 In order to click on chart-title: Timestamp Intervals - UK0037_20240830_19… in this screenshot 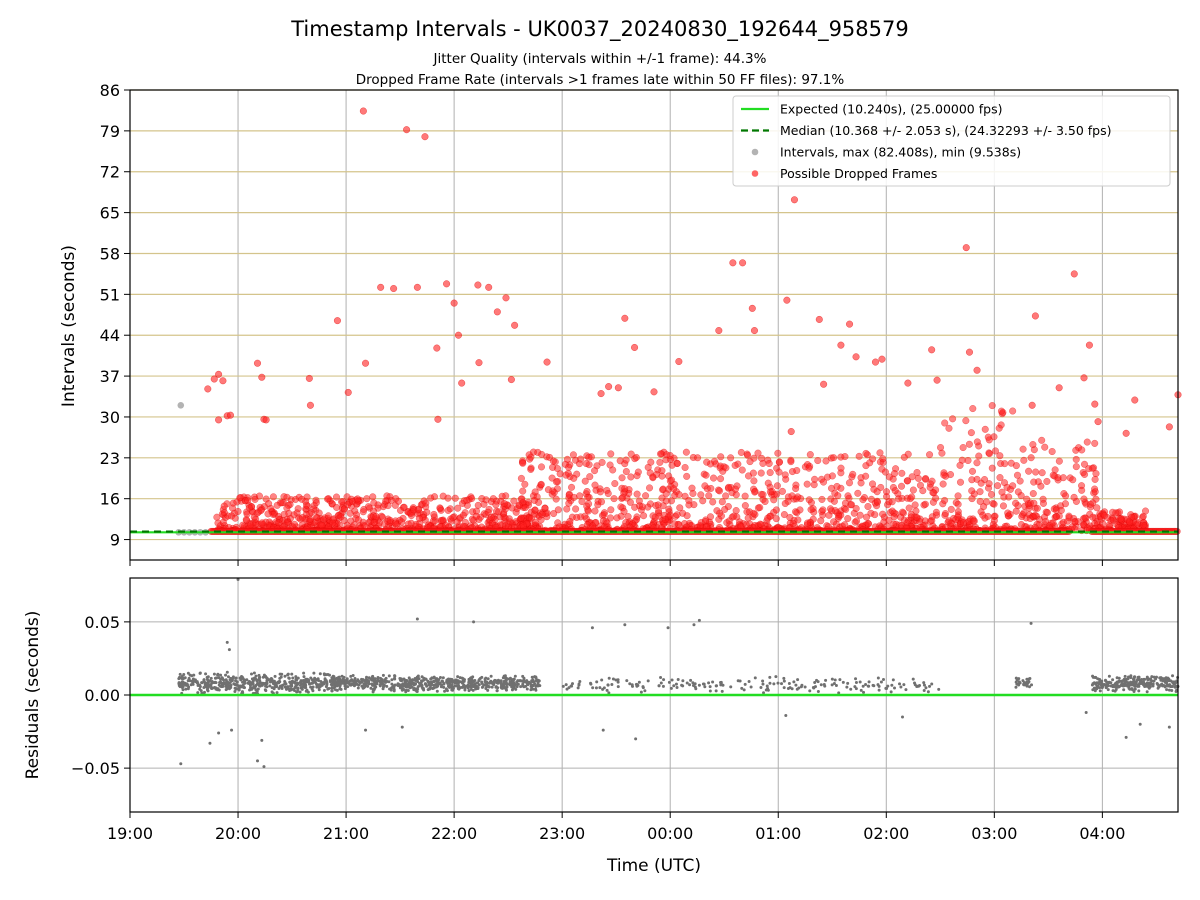, I will do `click(599, 29)`.